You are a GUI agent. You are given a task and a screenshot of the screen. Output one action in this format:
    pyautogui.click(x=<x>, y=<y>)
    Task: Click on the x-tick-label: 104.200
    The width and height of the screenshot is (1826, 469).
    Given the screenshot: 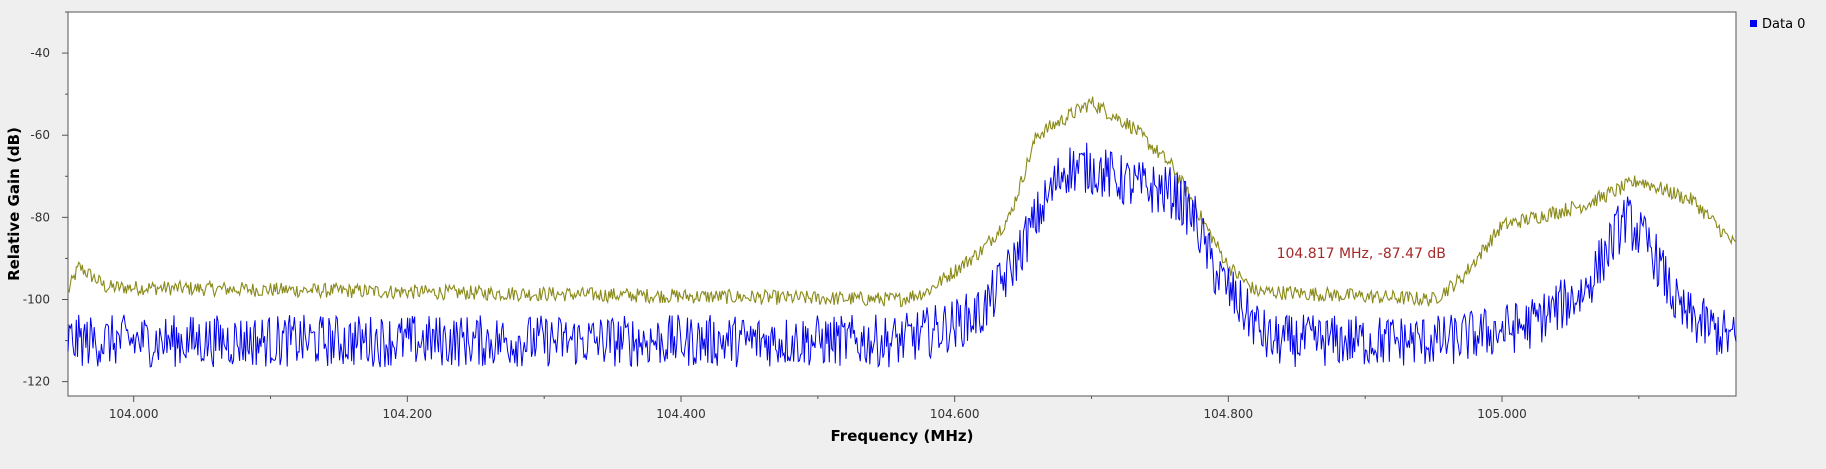 What is the action you would take?
    pyautogui.click(x=408, y=414)
    